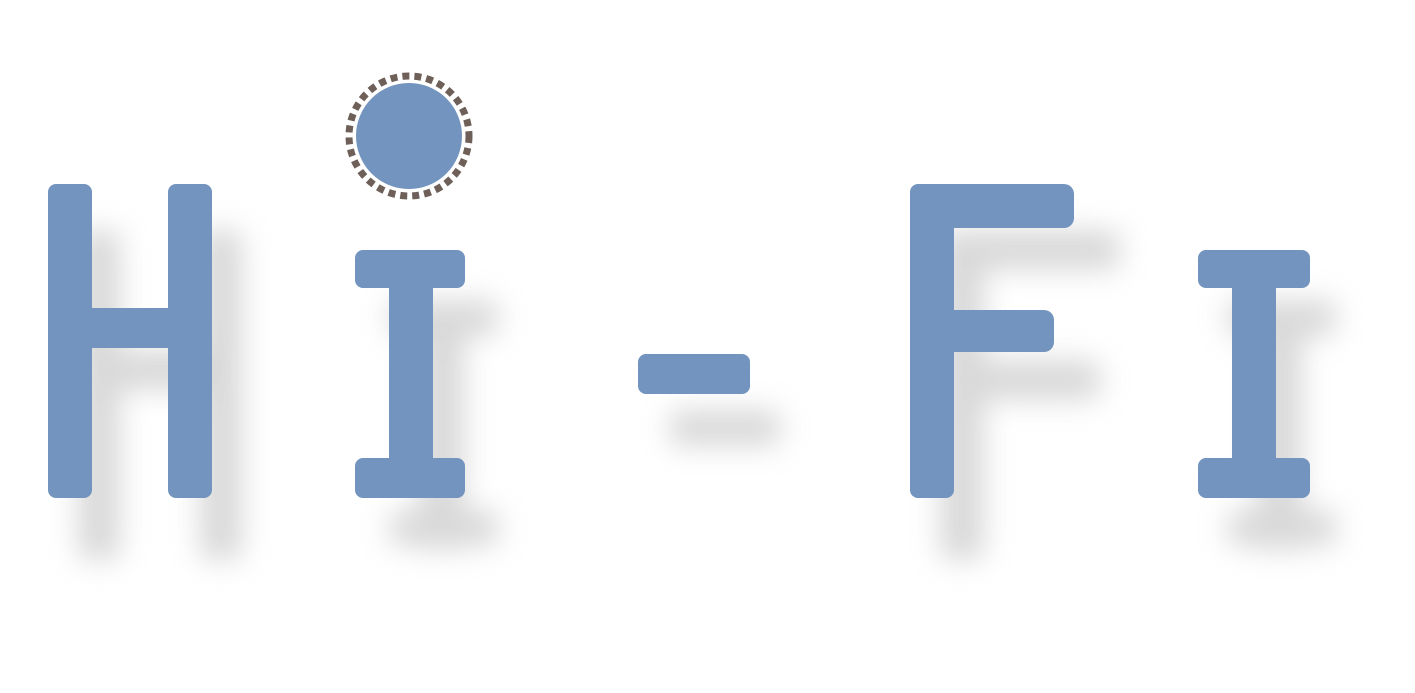  I want to click on letter-f, so click(992, 341).